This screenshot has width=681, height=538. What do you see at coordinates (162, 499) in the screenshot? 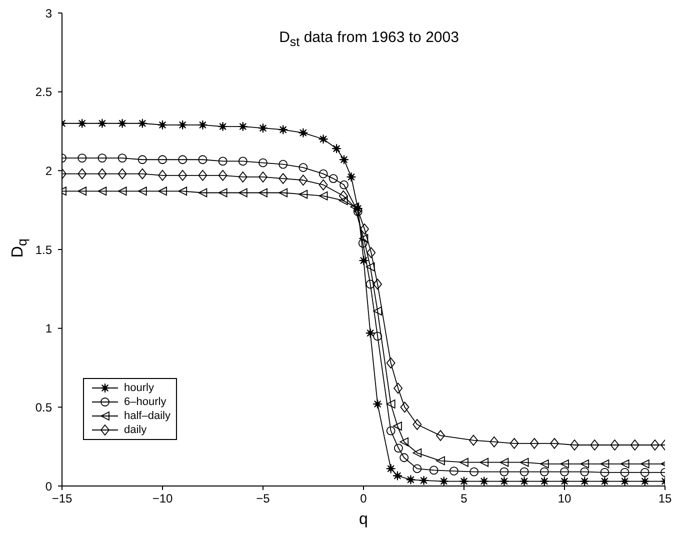
I see `x-tick-label: −10` at bounding box center [162, 499].